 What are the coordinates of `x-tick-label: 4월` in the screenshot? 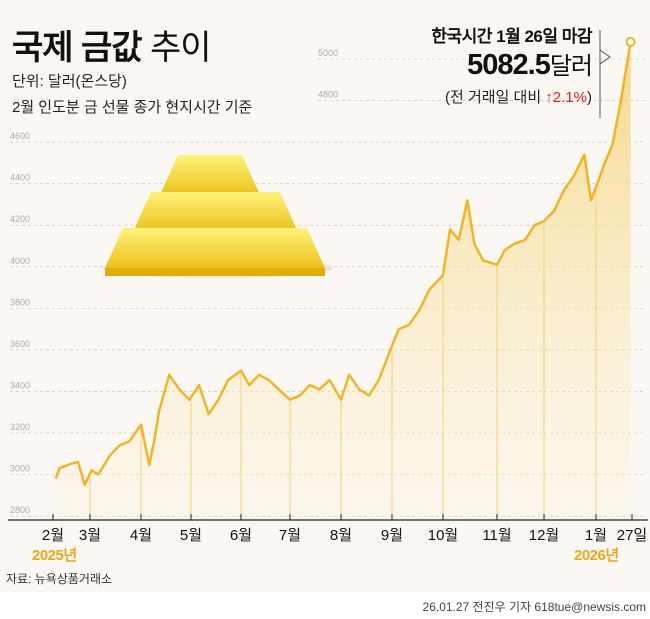 It's located at (141, 535).